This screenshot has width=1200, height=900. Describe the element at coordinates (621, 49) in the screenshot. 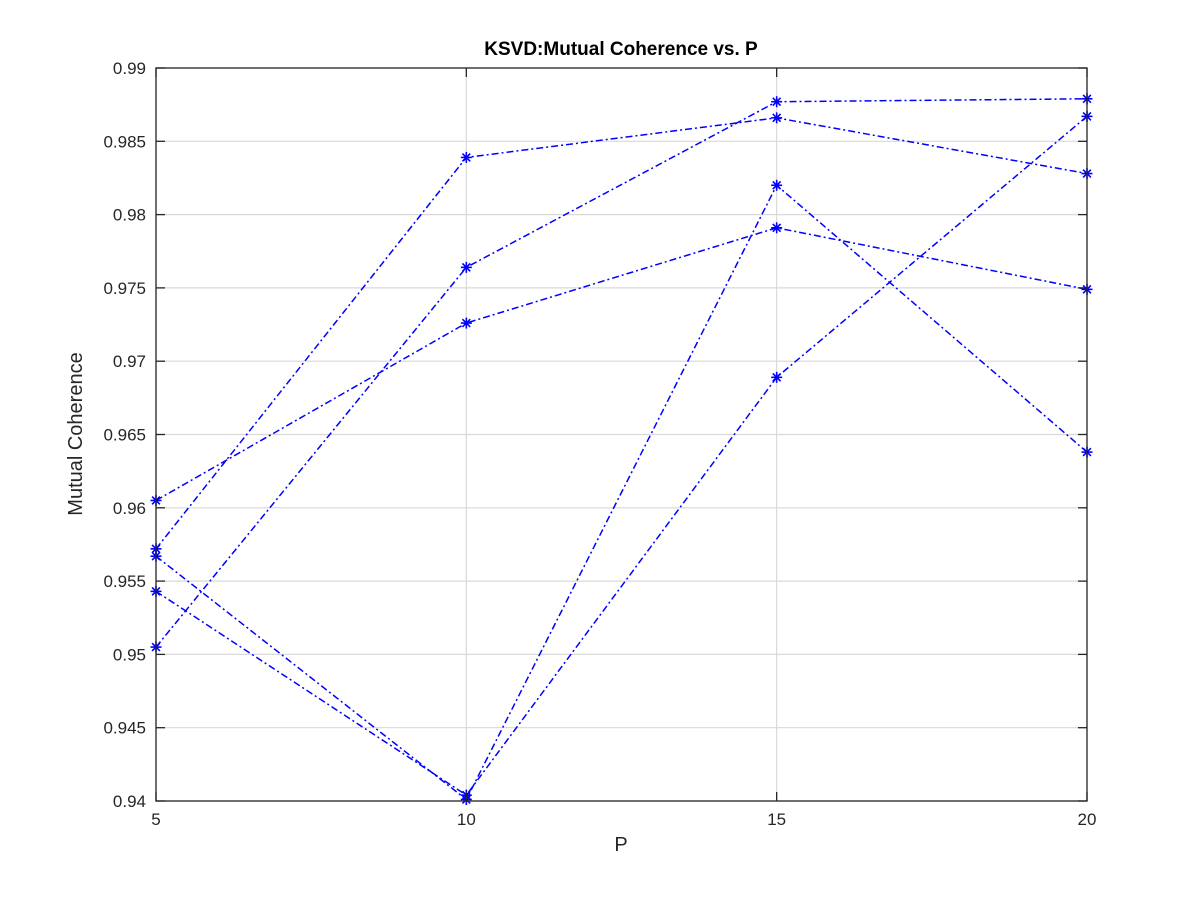

I see `chart-title: KSVD:Mutual Coherence vs. P` at that location.